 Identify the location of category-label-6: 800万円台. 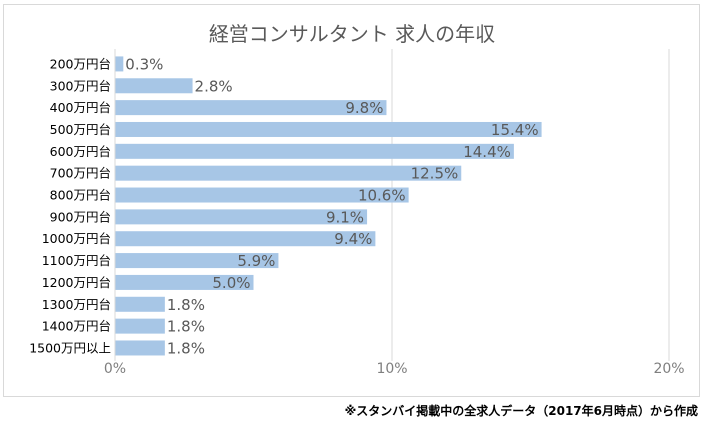
(80, 195).